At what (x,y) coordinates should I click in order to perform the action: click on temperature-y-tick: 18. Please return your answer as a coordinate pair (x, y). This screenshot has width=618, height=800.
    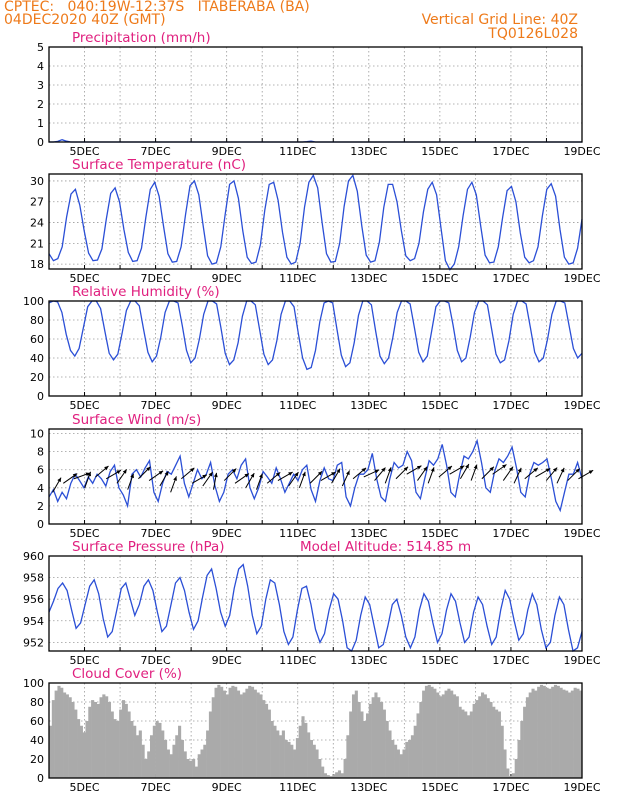
    Looking at the image, I should click on (37, 264).